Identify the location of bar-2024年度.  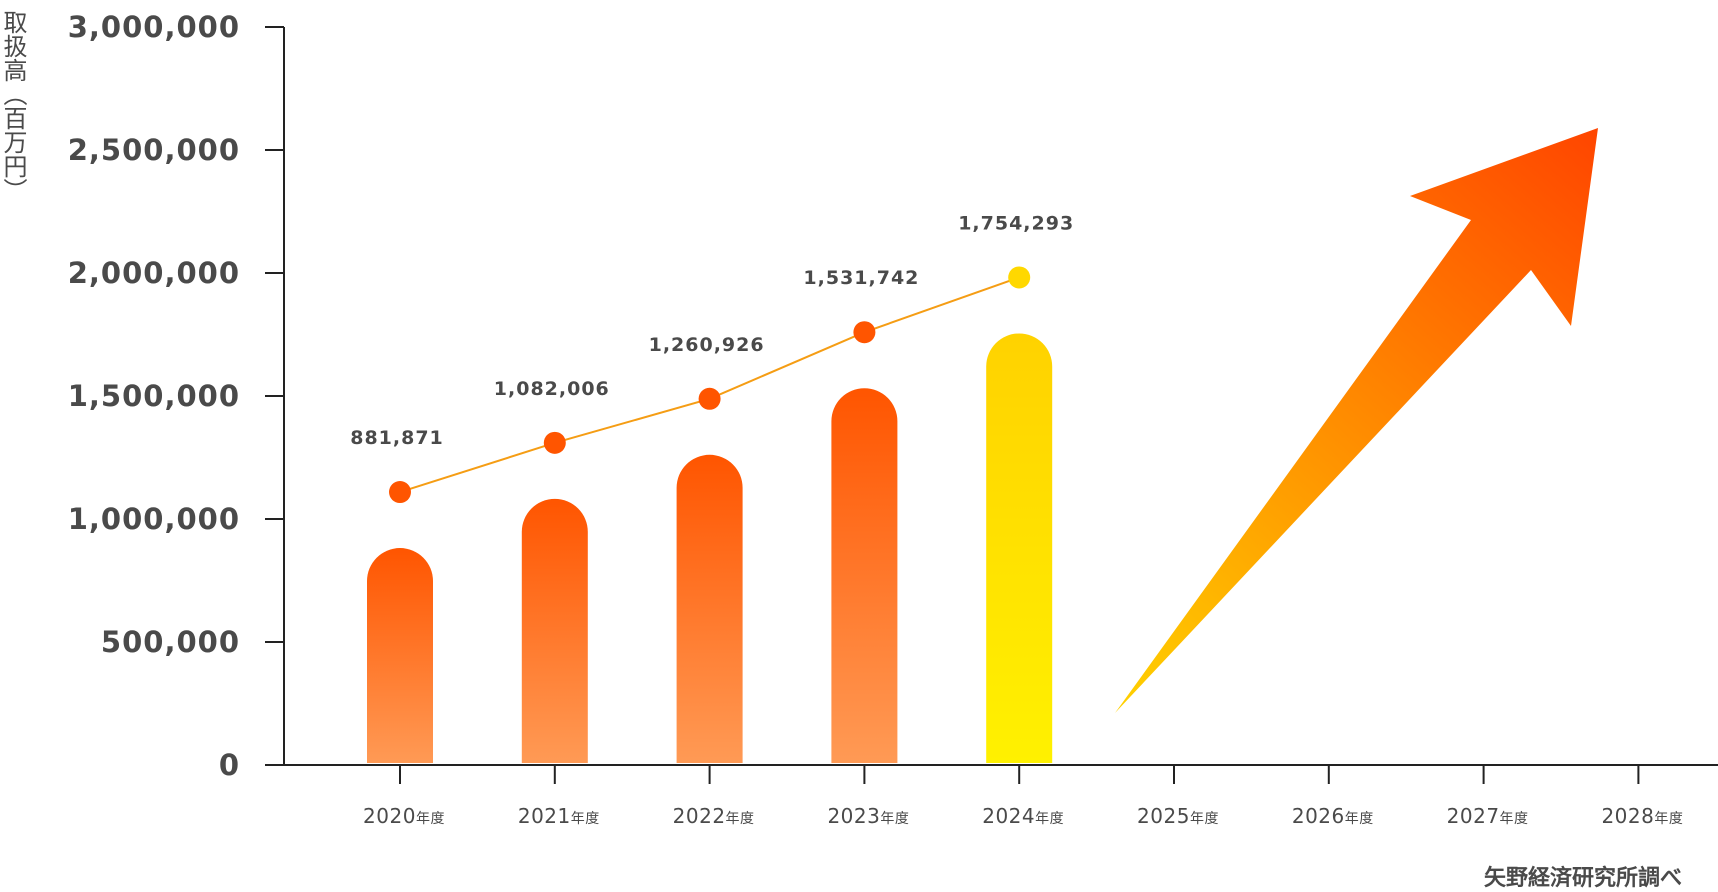
(1019, 548).